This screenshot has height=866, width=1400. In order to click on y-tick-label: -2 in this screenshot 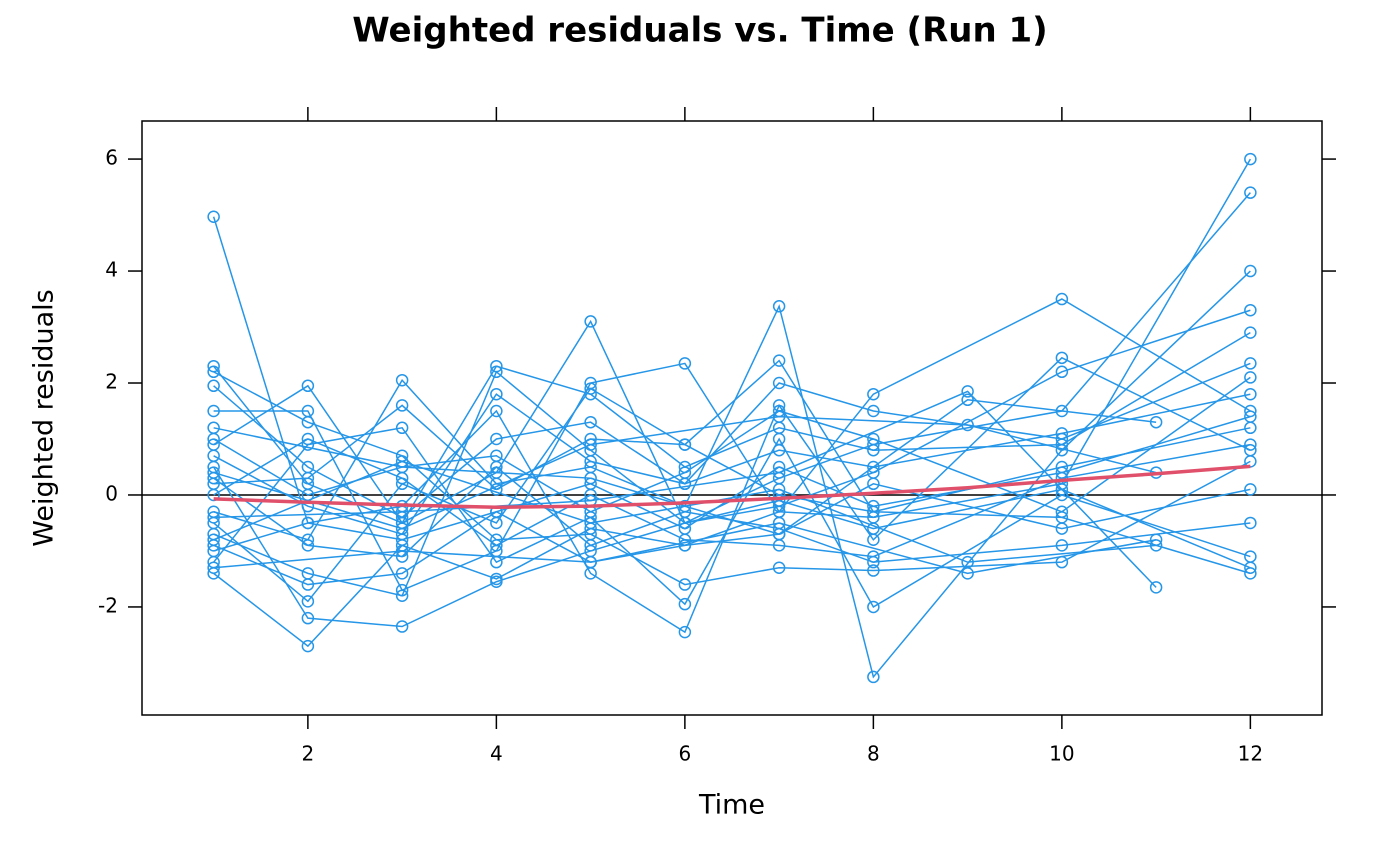, I will do `click(108, 605)`.